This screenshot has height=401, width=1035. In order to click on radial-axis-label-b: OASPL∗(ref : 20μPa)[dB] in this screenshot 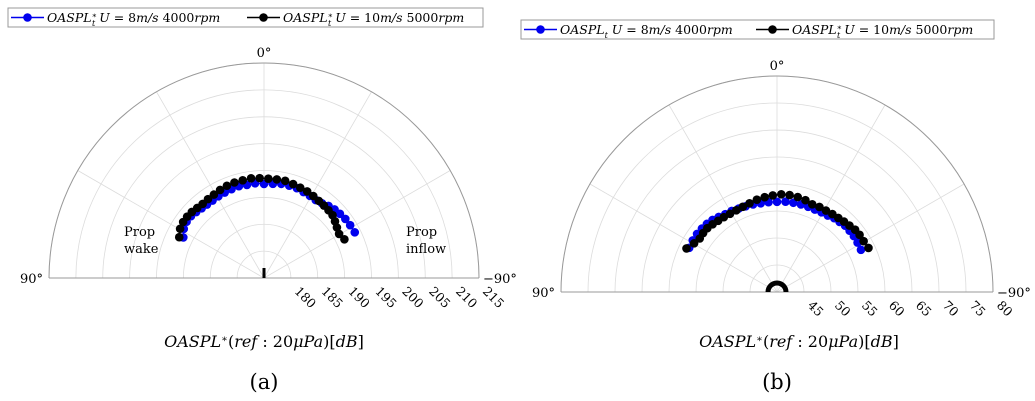, I will do `click(799, 341)`.